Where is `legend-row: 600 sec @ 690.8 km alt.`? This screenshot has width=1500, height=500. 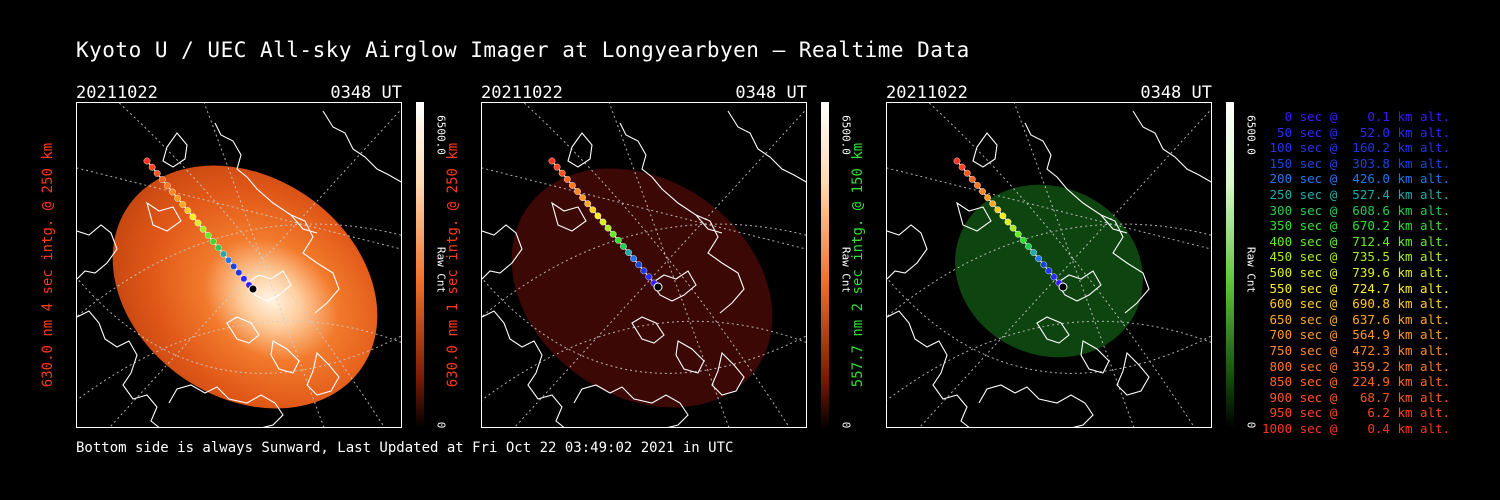 legend-row: 600 sec @ 690.8 km alt. is located at coordinates (1356, 304).